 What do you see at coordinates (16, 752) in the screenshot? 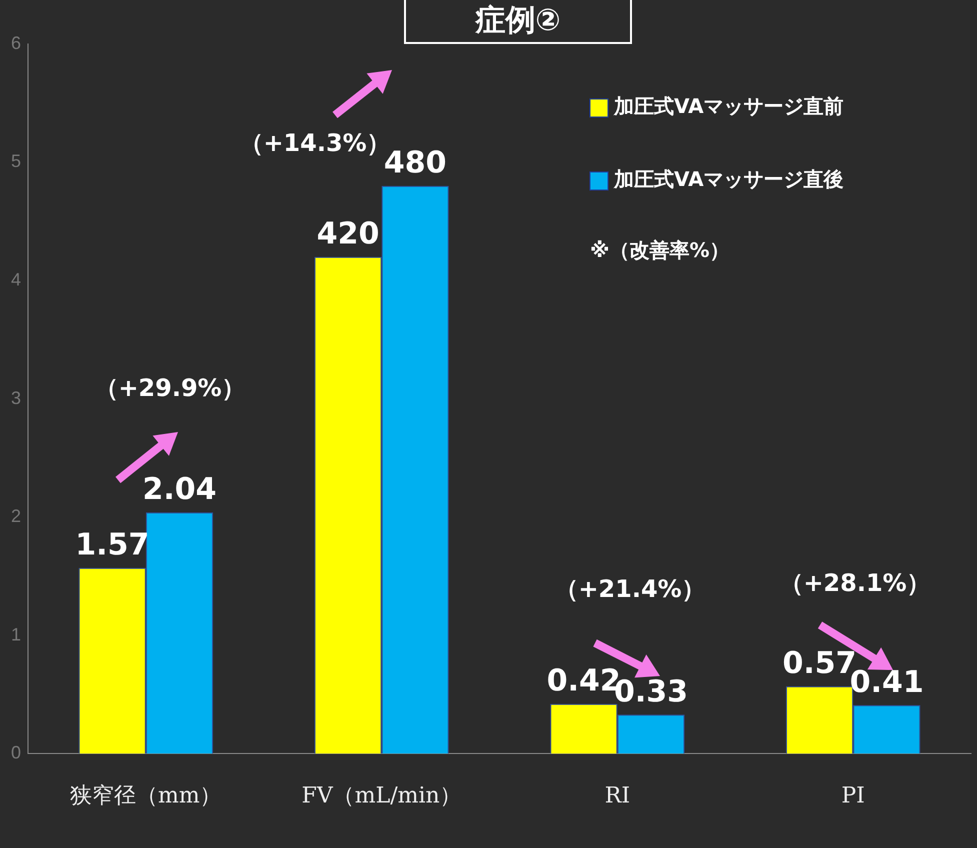
I see `y-tick-label: 0` at bounding box center [16, 752].